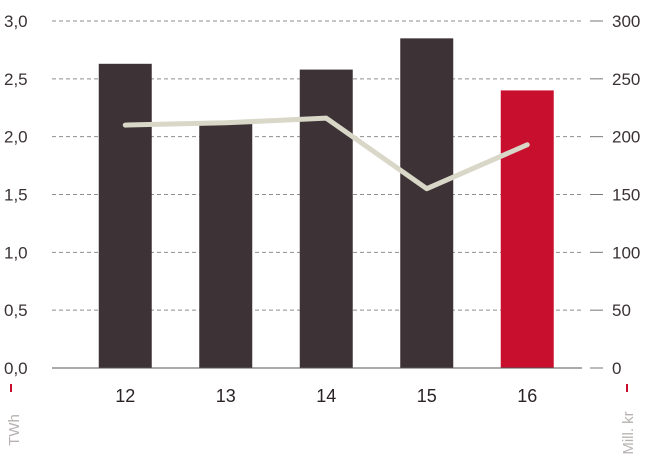 The height and width of the screenshot is (470, 659). I want to click on left-tick-label: 3,0, so click(16, 21).